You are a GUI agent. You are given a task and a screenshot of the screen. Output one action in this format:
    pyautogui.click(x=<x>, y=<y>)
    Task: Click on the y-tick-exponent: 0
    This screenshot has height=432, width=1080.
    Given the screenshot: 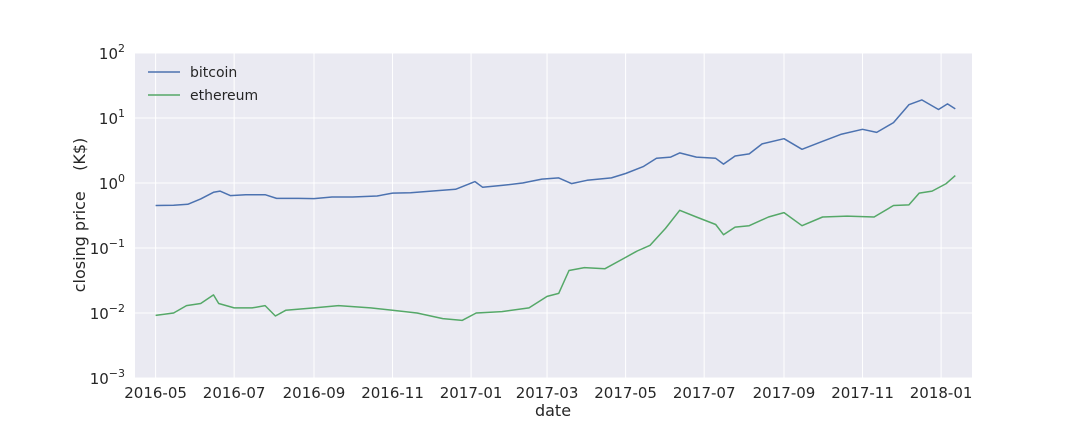 What is the action you would take?
    pyautogui.click(x=121, y=178)
    